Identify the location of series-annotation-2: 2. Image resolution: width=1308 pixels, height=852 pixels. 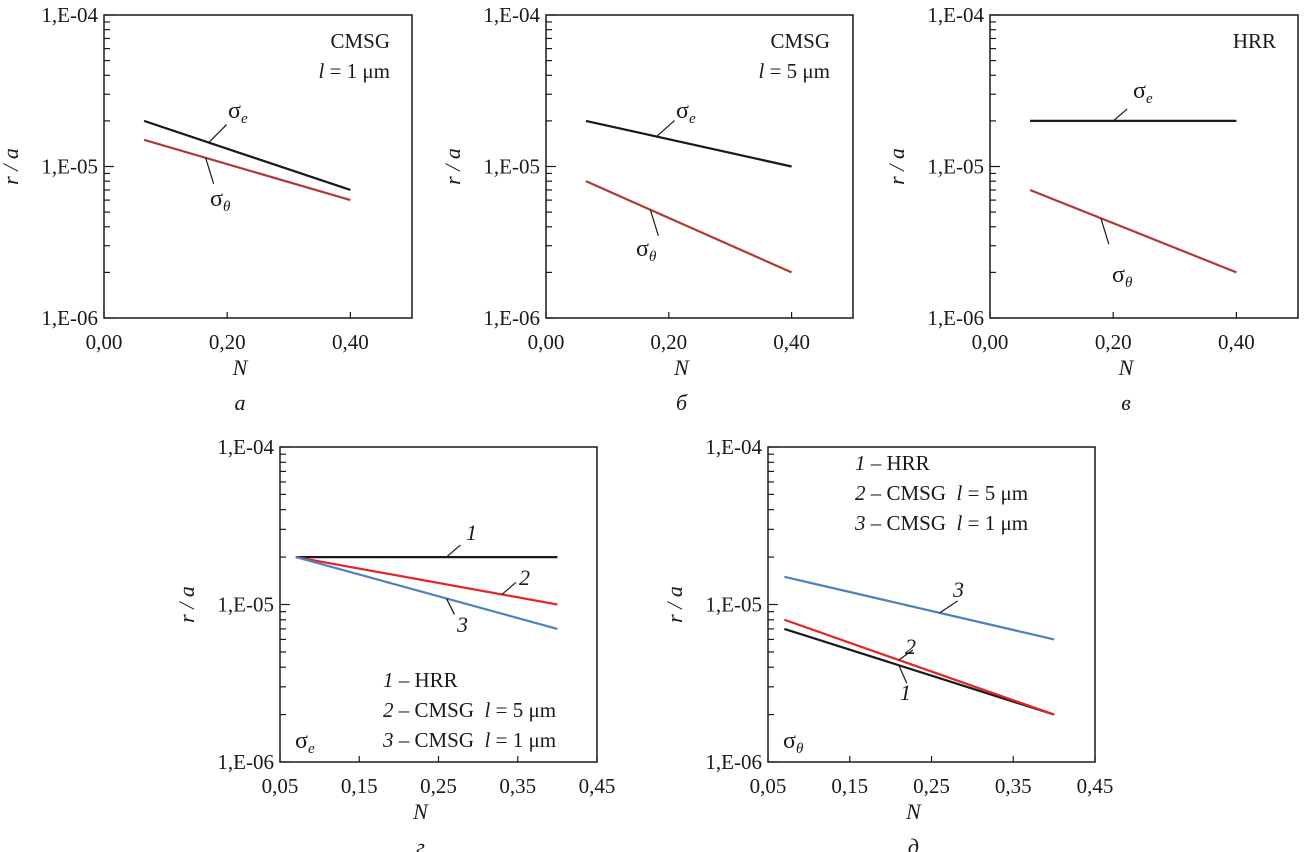
(910, 646).